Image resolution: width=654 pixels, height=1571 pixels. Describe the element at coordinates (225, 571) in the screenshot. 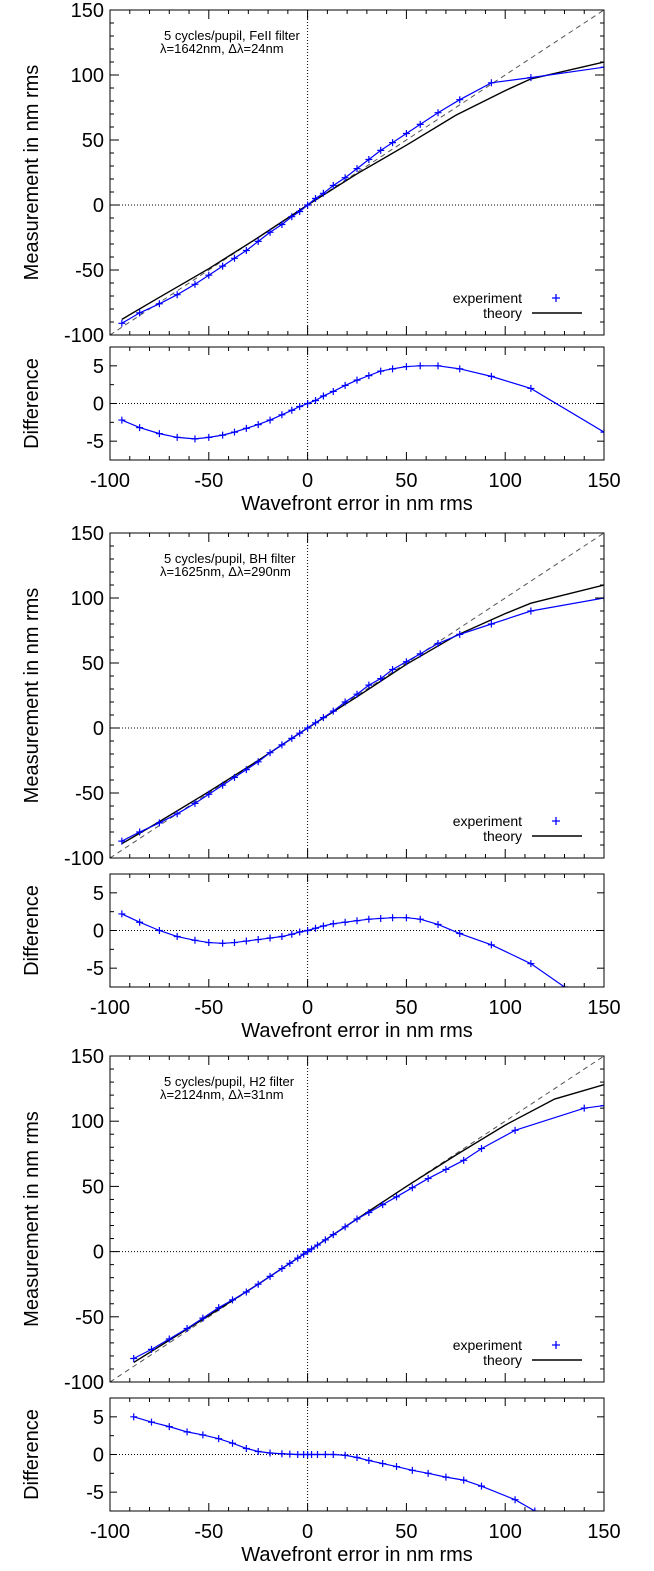

I see `annotation-line-2: λ=1625nm, Δλ=290nm` at that location.